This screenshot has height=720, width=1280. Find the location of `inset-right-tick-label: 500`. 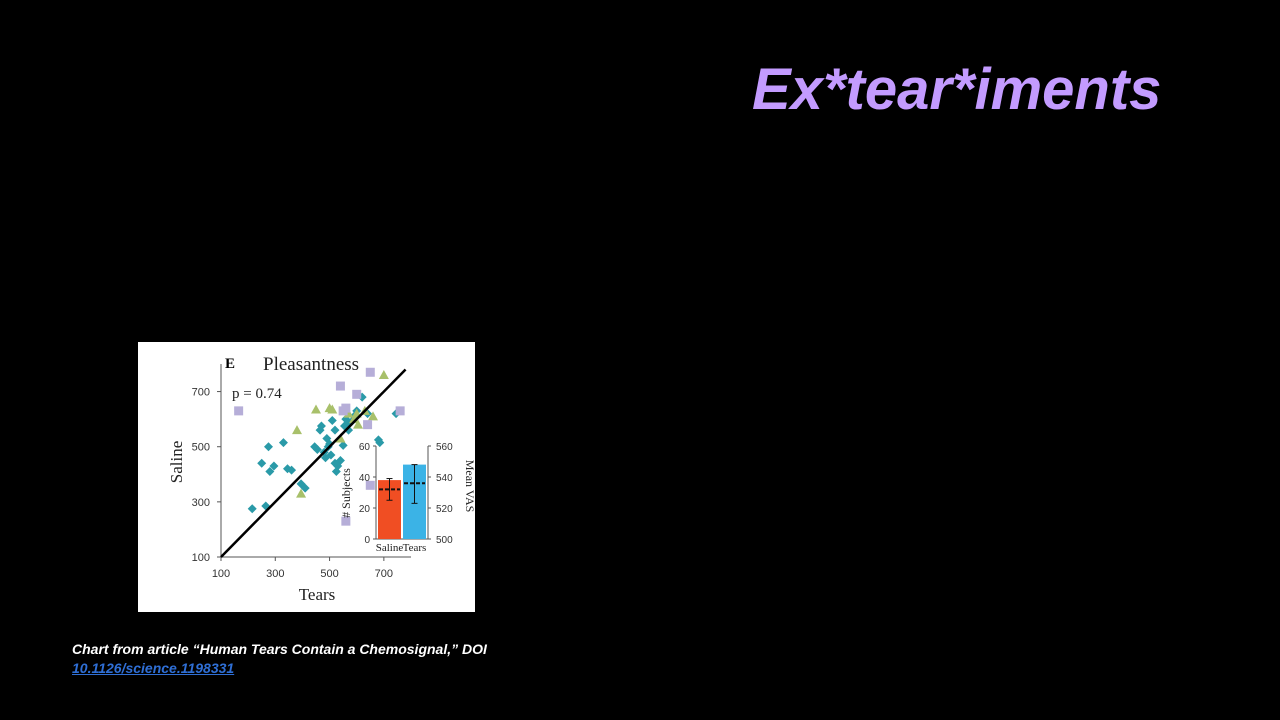

inset-right-tick-label: 500 is located at coordinates (444, 540).